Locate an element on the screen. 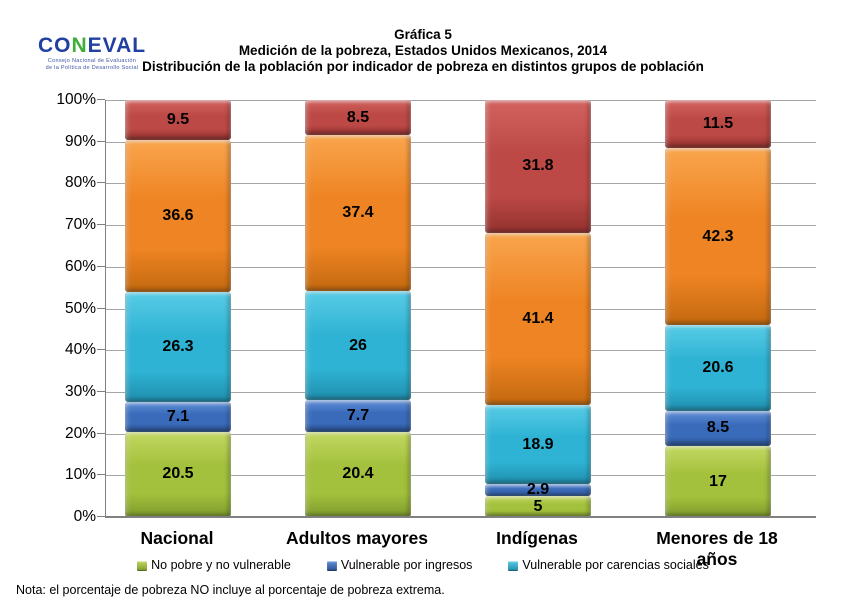 This screenshot has height=603, width=846. y-tick-label: 70% is located at coordinates (80, 225).